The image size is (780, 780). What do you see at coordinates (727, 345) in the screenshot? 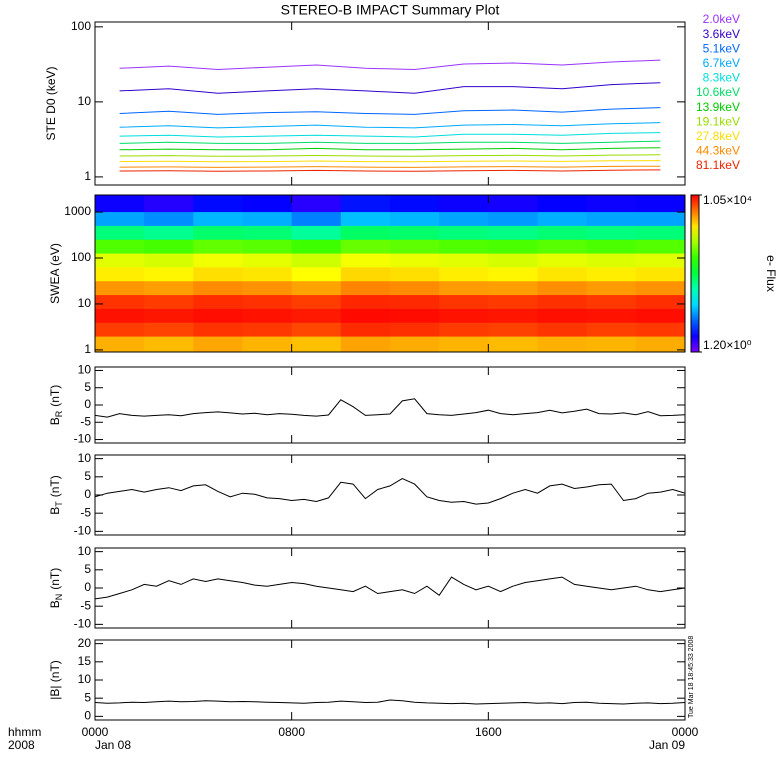
I see `colorbar-label: 1.20×10⁰` at bounding box center [727, 345].